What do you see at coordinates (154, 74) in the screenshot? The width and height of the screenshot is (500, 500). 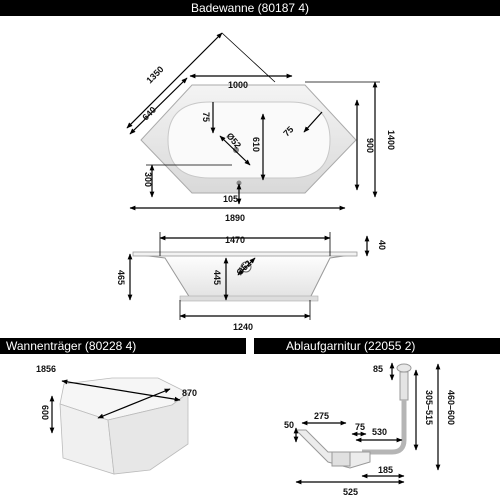 I see `dim-label-1350: 1350` at bounding box center [154, 74].